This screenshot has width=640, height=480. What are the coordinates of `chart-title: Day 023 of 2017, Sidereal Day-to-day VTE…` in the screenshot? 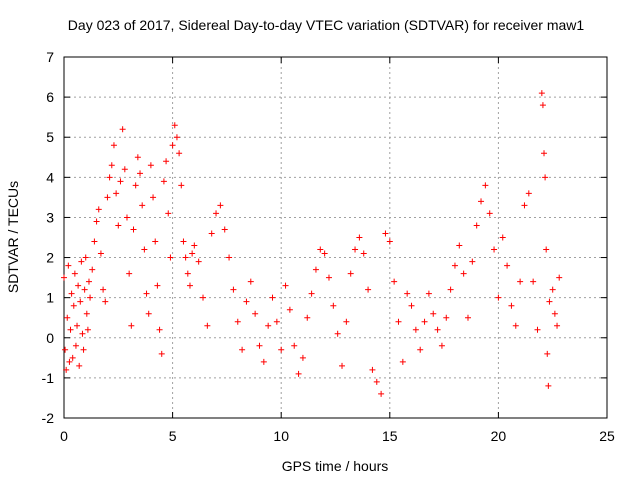 It's located at (326, 25).